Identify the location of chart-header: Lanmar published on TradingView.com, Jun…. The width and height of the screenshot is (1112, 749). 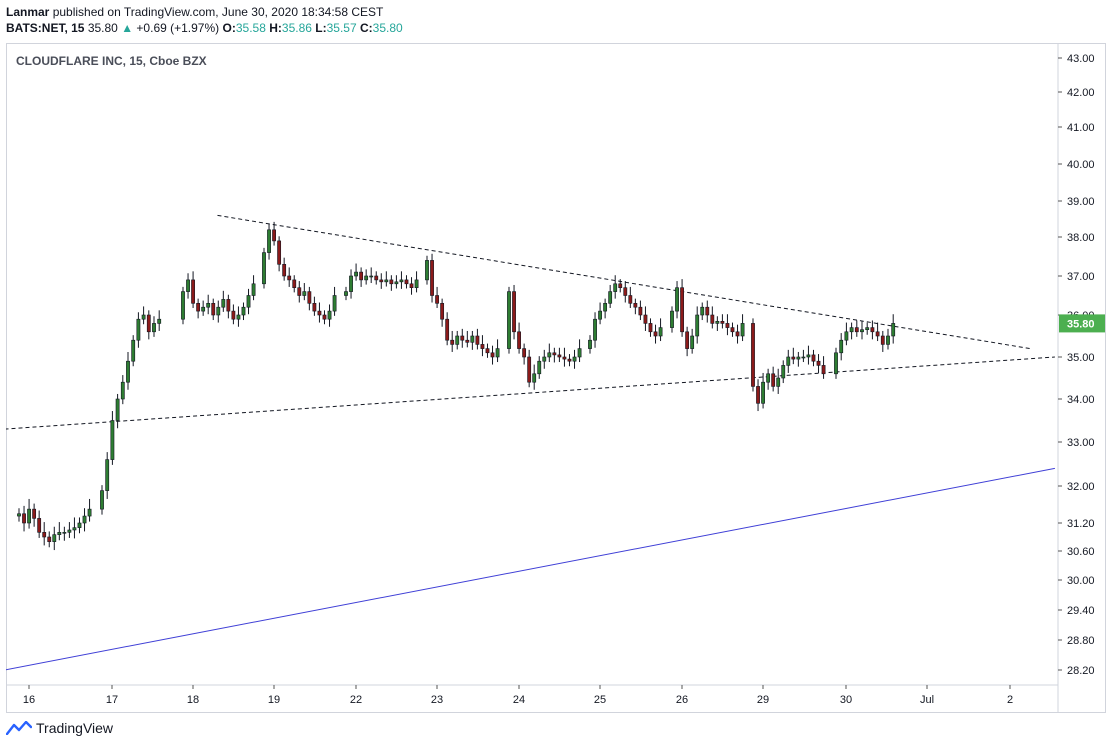
(204, 20).